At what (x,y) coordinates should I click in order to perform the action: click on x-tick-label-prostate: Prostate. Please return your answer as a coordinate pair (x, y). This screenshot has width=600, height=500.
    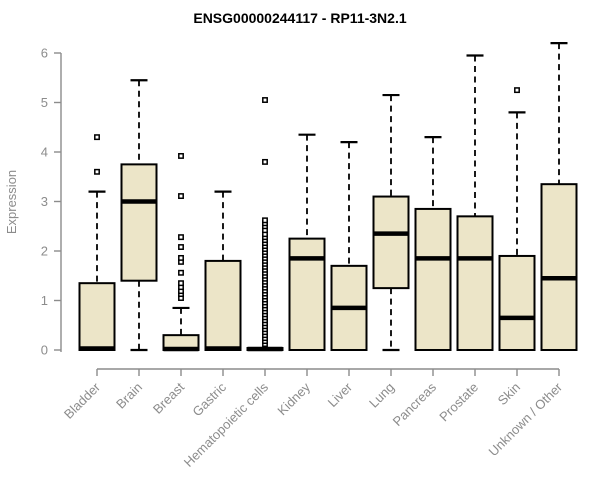
    Looking at the image, I should click on (458, 402).